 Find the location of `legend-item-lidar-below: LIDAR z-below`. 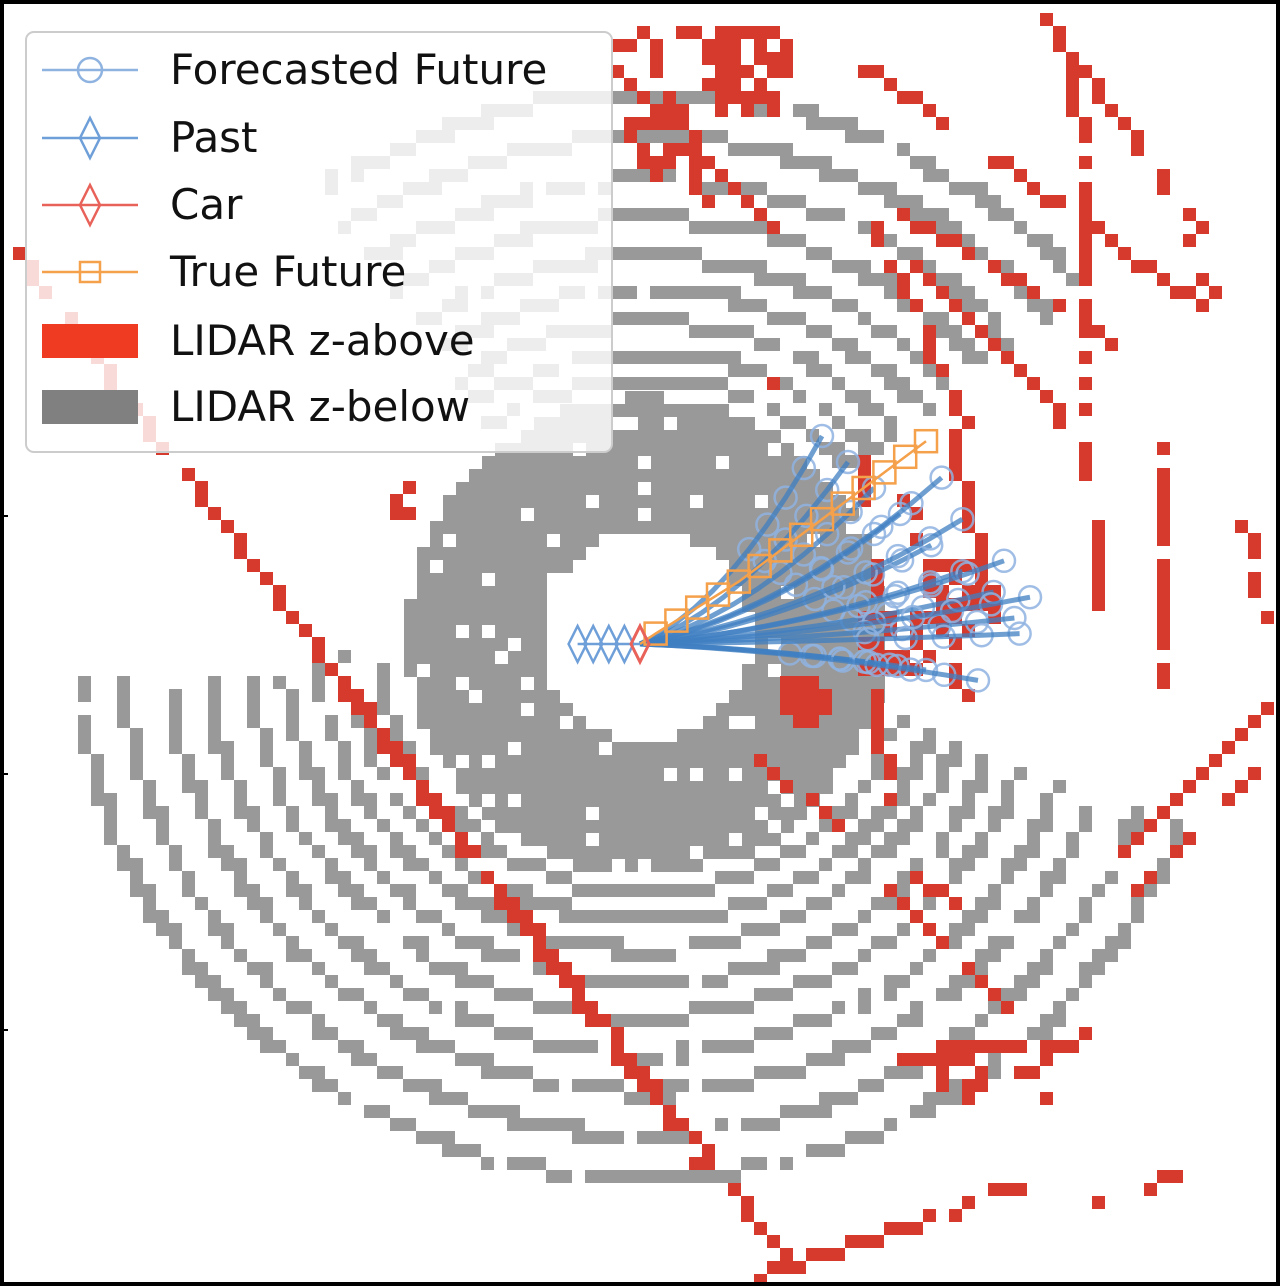

legend-item-lidar-below: LIDAR z-below is located at coordinates (256, 406).